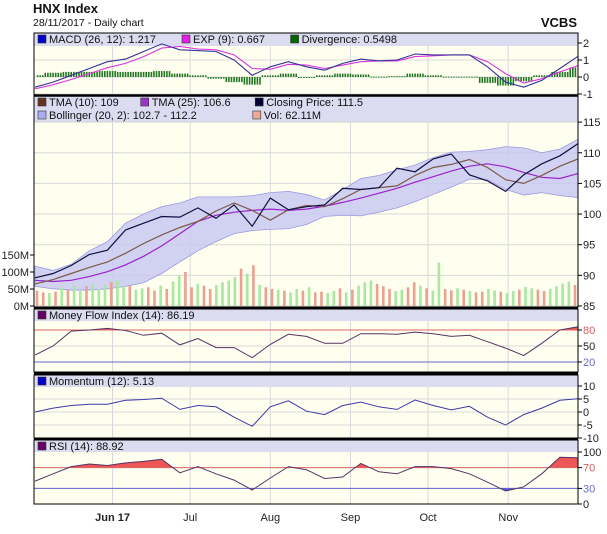 The width and height of the screenshot is (607, 534). What do you see at coordinates (306, 109) in the screenshot?
I see `panel-price-legend-band` at bounding box center [306, 109].